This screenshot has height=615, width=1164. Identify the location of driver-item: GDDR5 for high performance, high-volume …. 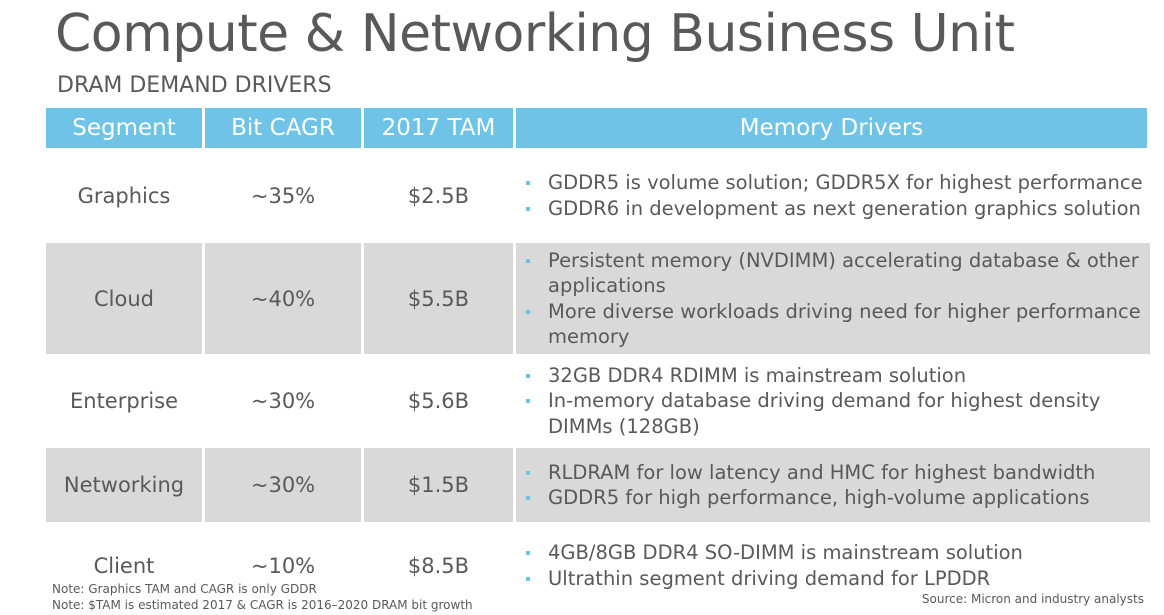
(809, 498).